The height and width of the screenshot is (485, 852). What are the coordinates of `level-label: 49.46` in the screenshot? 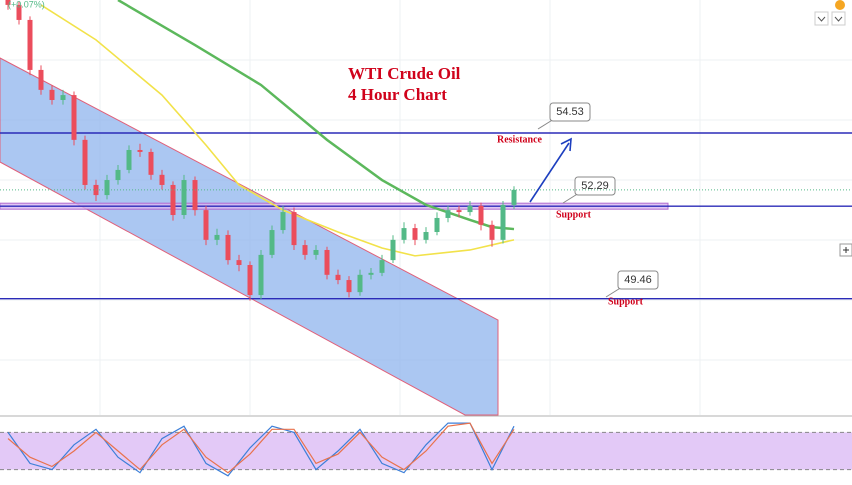 It's located at (638, 280).